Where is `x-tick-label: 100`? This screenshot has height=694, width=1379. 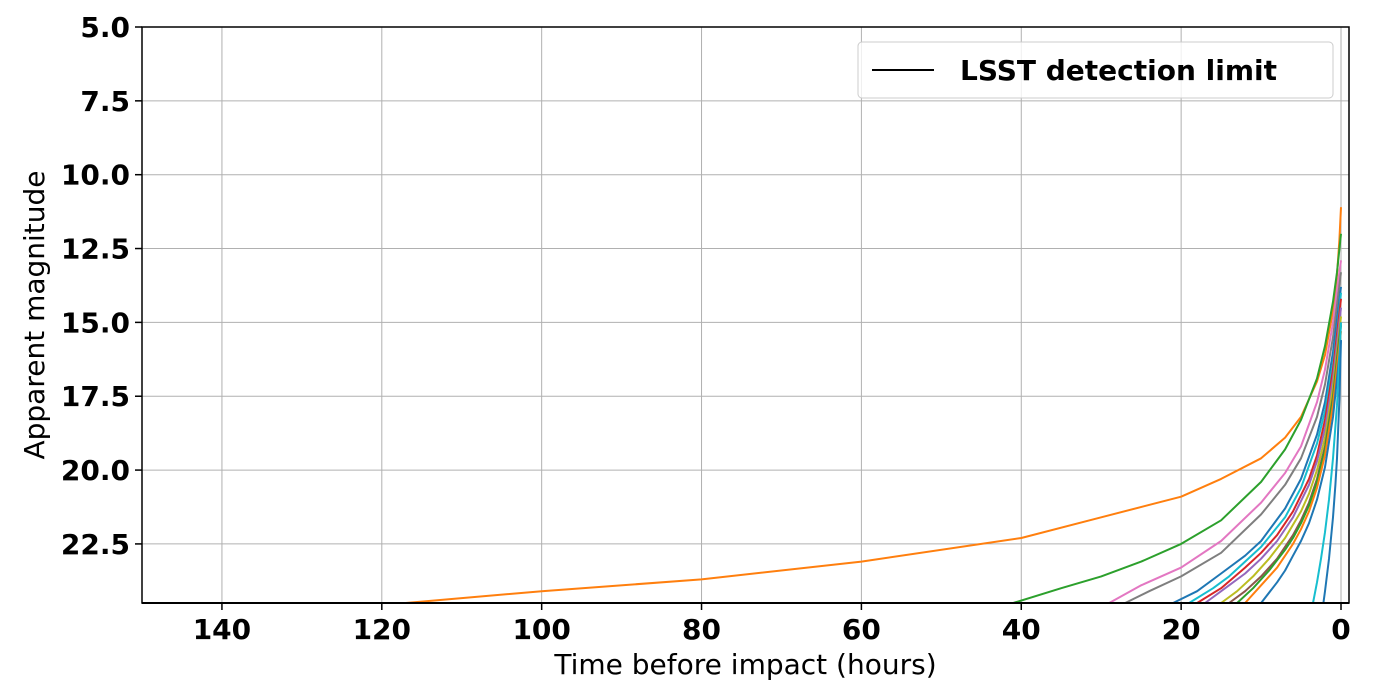
x-tick-label: 100 is located at coordinates (541, 629).